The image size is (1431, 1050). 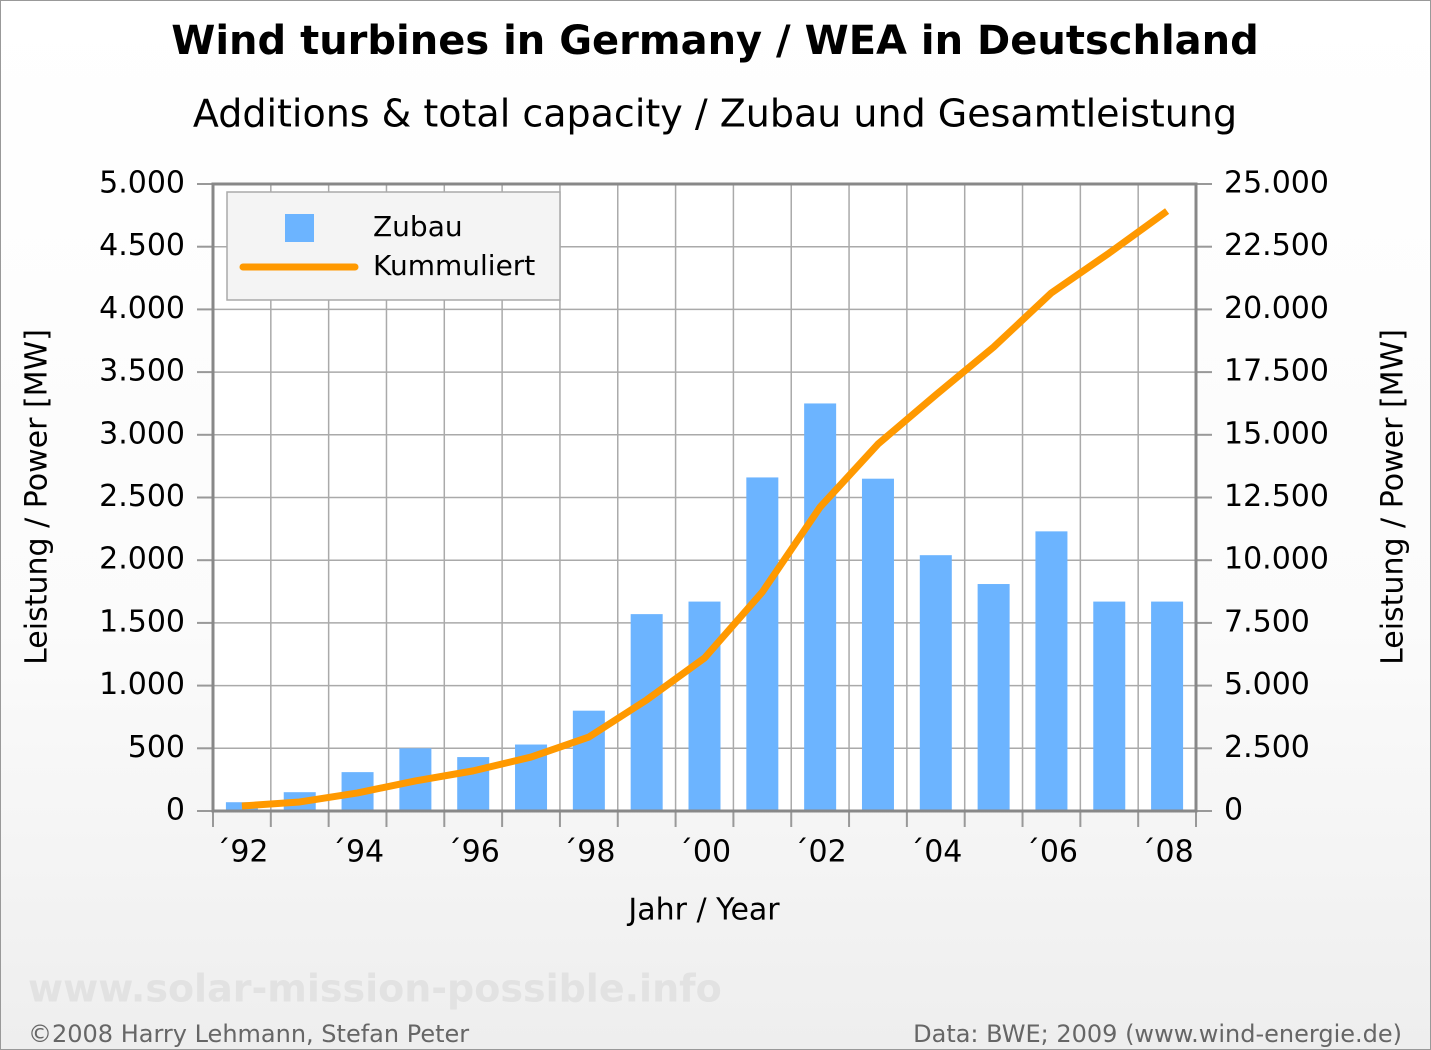 I want to click on y2-tick-label: 20.000, so click(x=1276, y=308).